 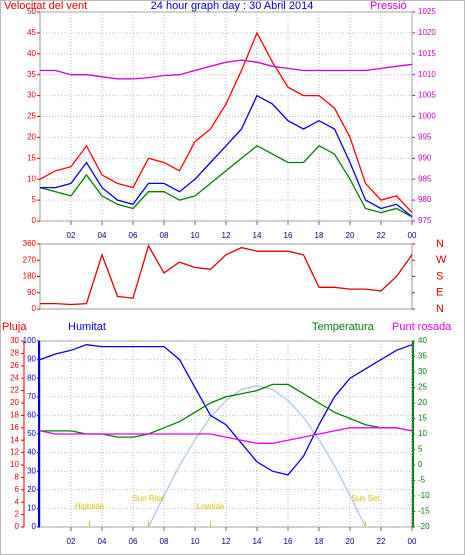 What do you see at coordinates (14, 377) in the screenshot?
I see `y3-tick-label: 24` at bounding box center [14, 377].